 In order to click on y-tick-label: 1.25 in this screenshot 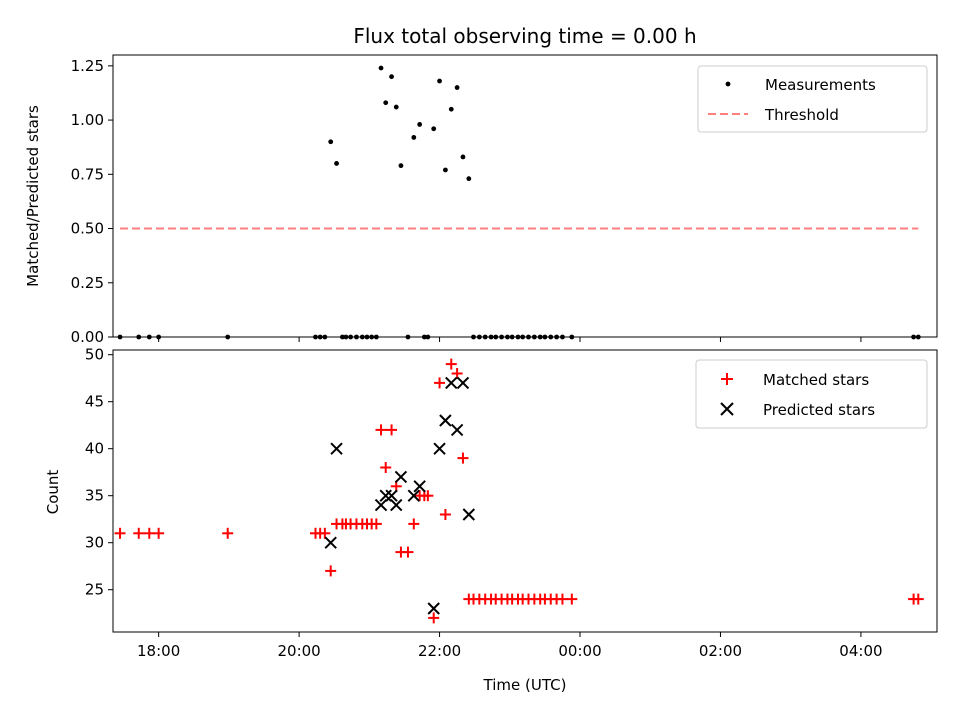, I will do `click(87, 66)`.